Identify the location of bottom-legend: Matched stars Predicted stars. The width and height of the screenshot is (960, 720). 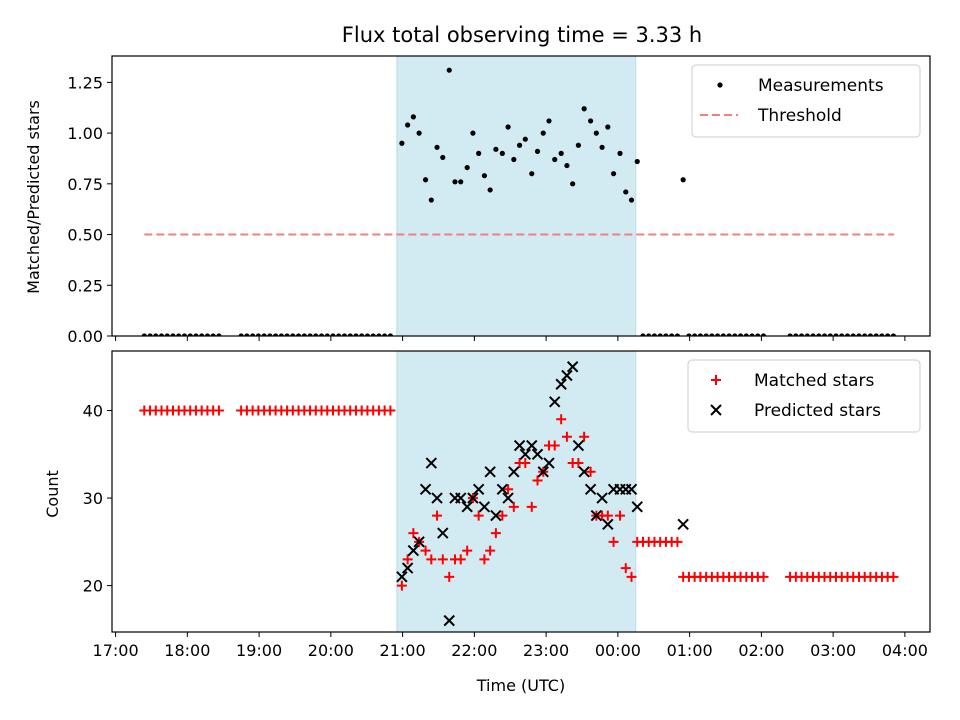
(804, 396).